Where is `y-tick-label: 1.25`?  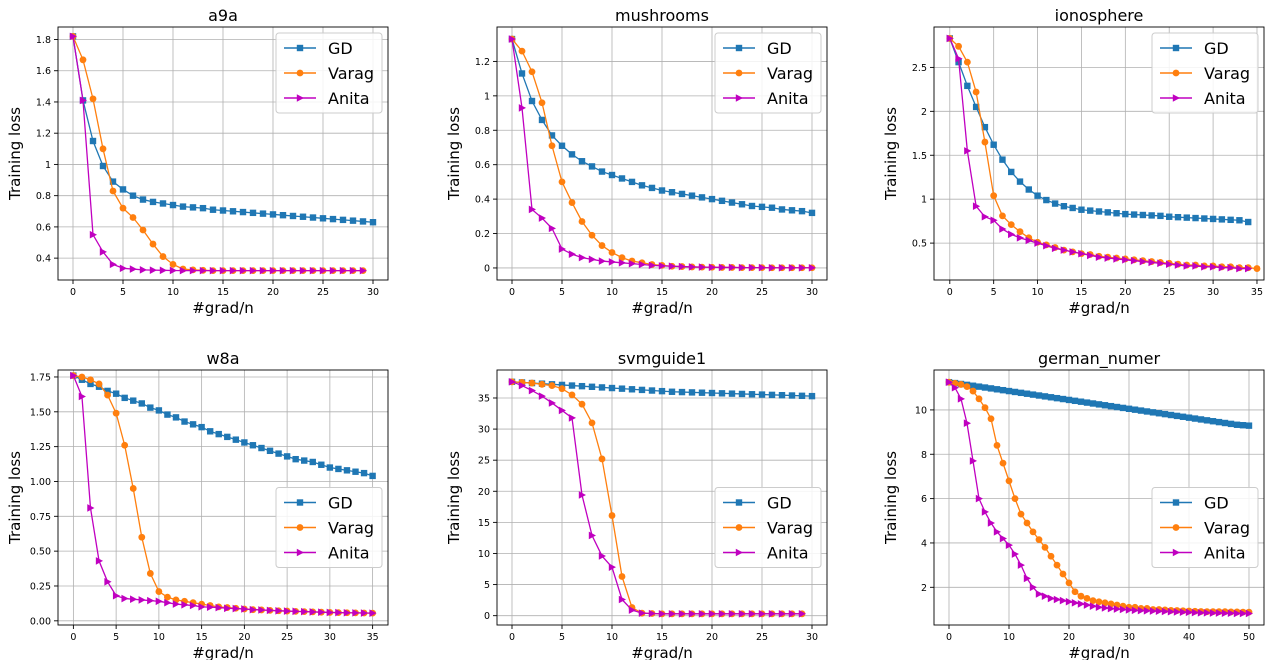
y-tick-label: 1.25 is located at coordinates (40, 447).